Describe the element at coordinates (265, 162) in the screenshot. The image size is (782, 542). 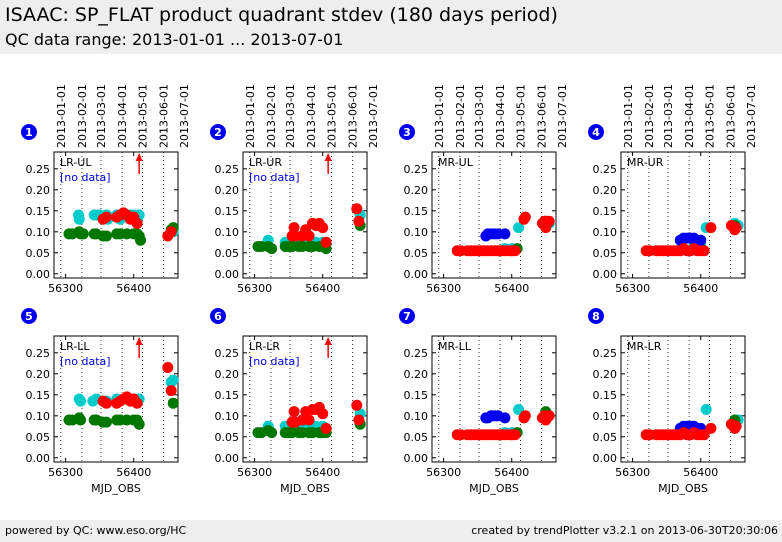
I see `quadrant-label: LR-UR` at that location.